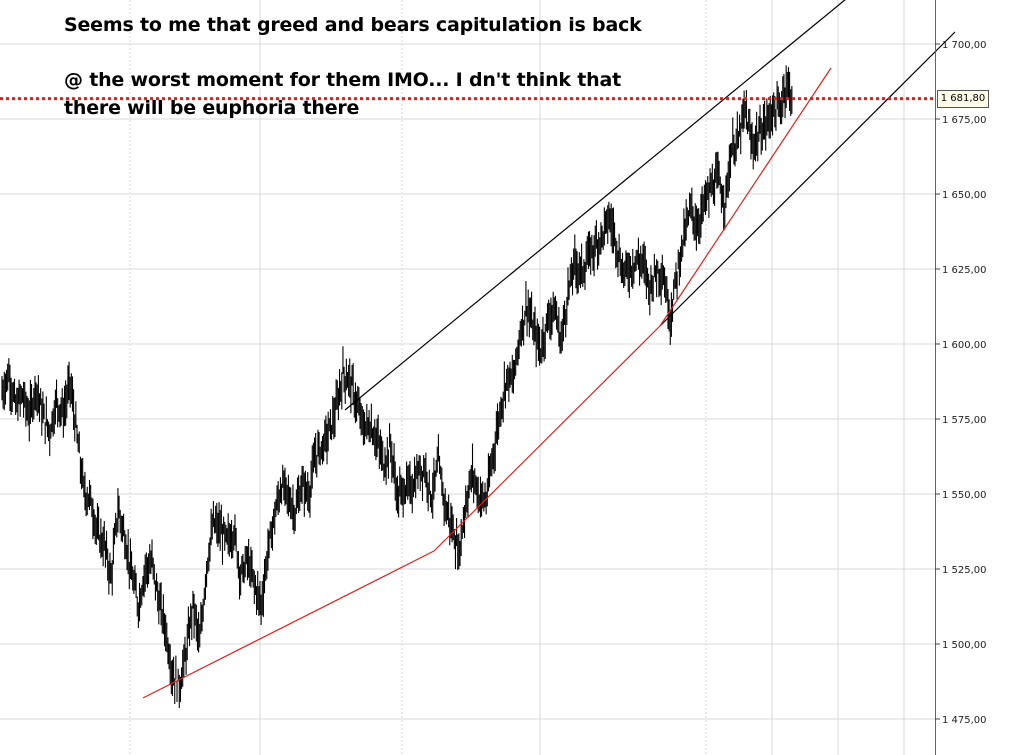 The width and height of the screenshot is (1012, 755). Describe the element at coordinates (212, 108) in the screenshot. I see `annotation-line-3: there will be euphoria there` at that location.